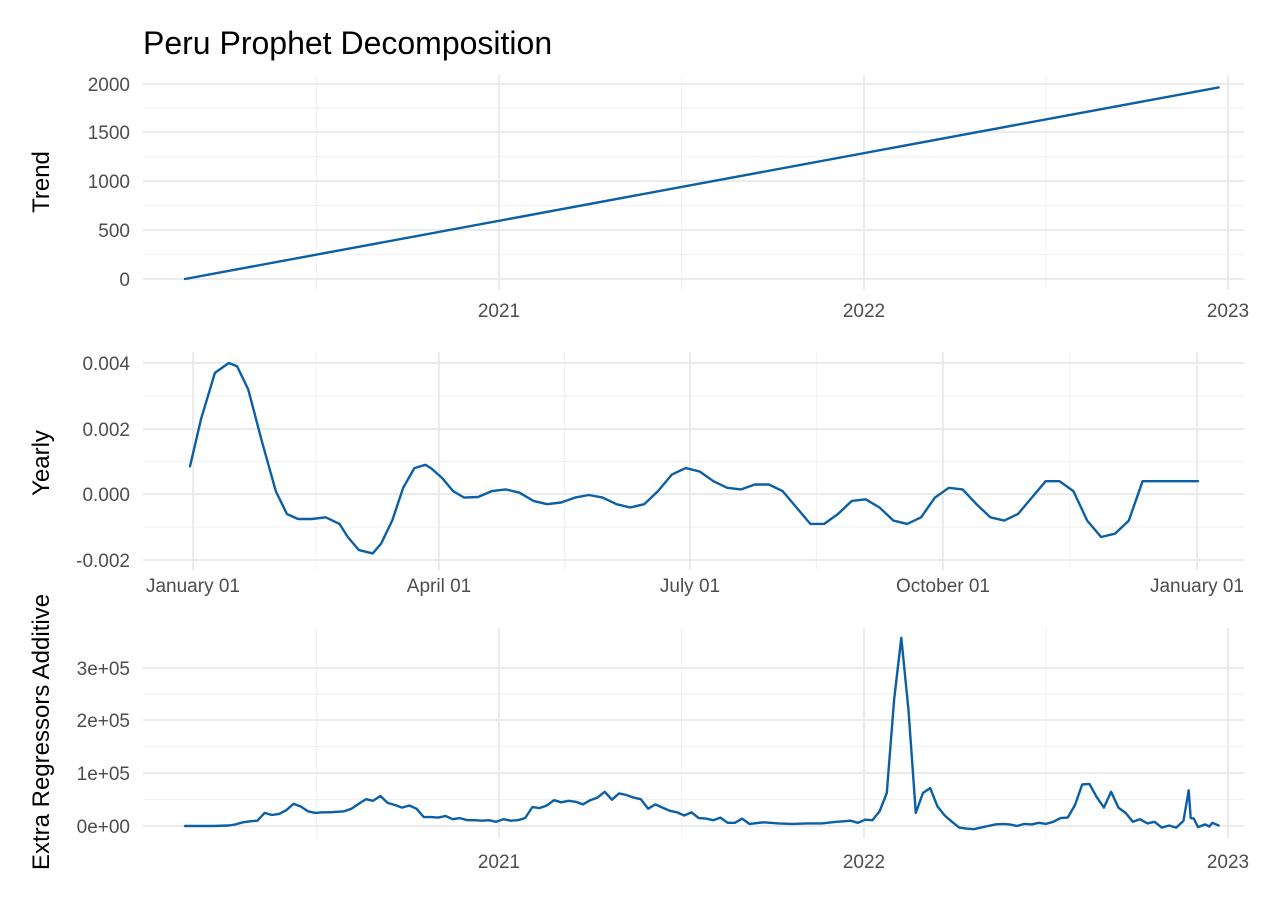 Image resolution: width=1274 pixels, height=904 pixels. What do you see at coordinates (41, 182) in the screenshot?
I see `trend-axis-label: Trend` at bounding box center [41, 182].